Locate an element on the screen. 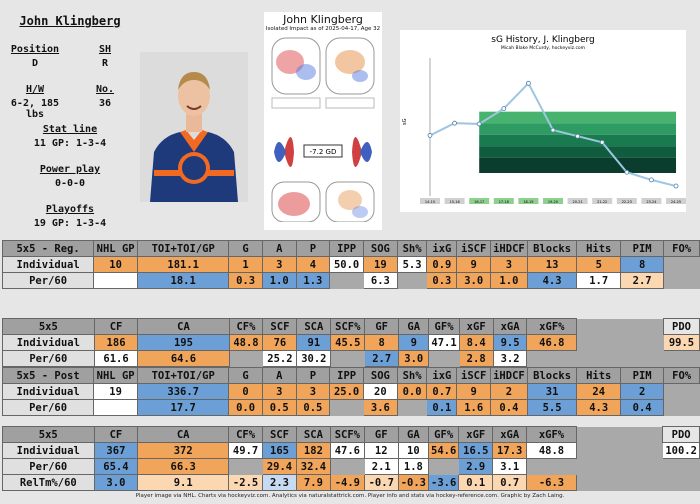 The image size is (700, 504). shoots-label: SH is located at coordinates (105, 49).